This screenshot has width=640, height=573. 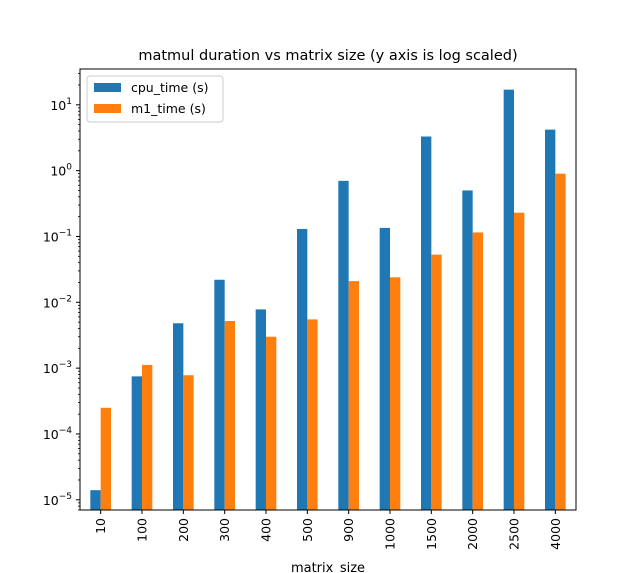 What do you see at coordinates (107, 87) in the screenshot?
I see `legend-swatch-cpu` at bounding box center [107, 87].